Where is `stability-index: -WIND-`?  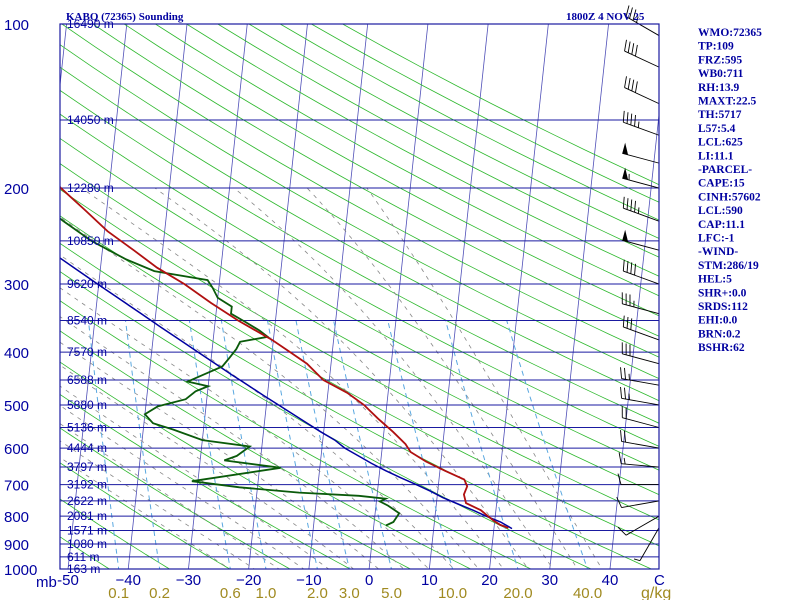 stability-index: -WIND- is located at coordinates (718, 252).